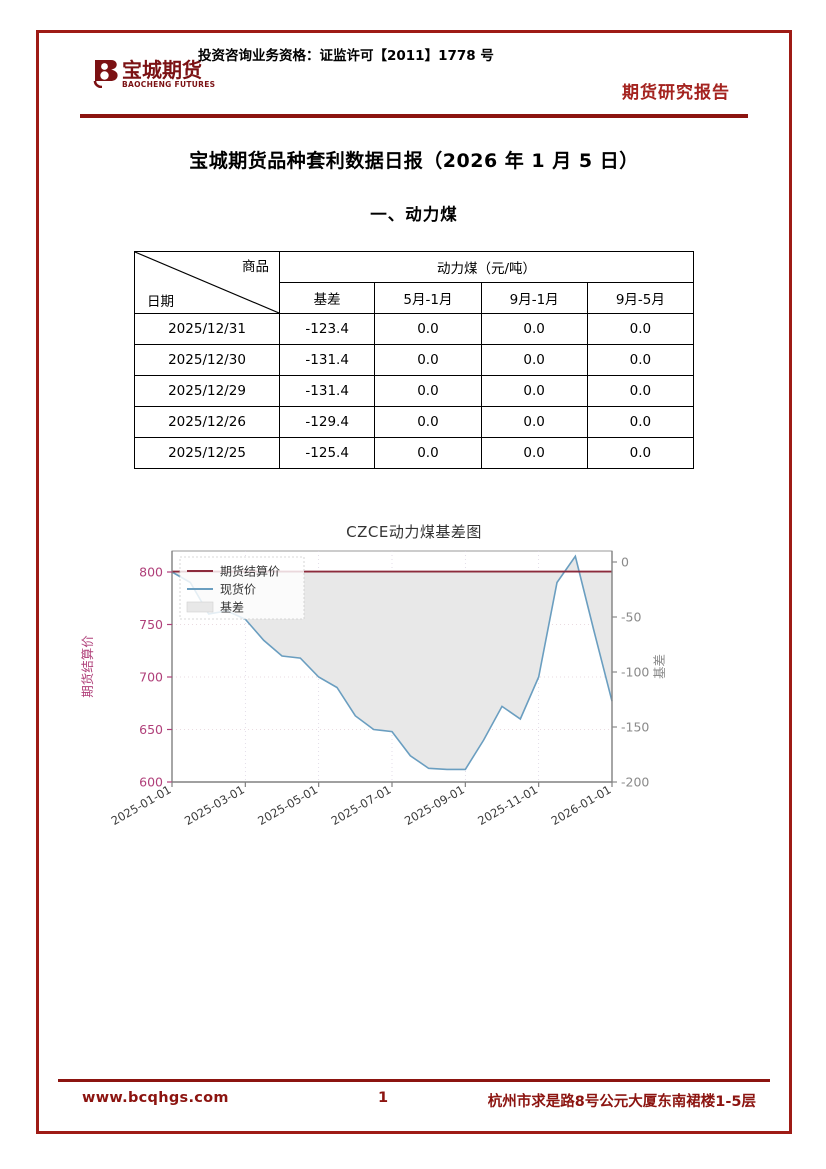 The width and height of the screenshot is (826, 1169). Describe the element at coordinates (676, 93) in the screenshot. I see `report-type-label: 期货研究报告` at that location.